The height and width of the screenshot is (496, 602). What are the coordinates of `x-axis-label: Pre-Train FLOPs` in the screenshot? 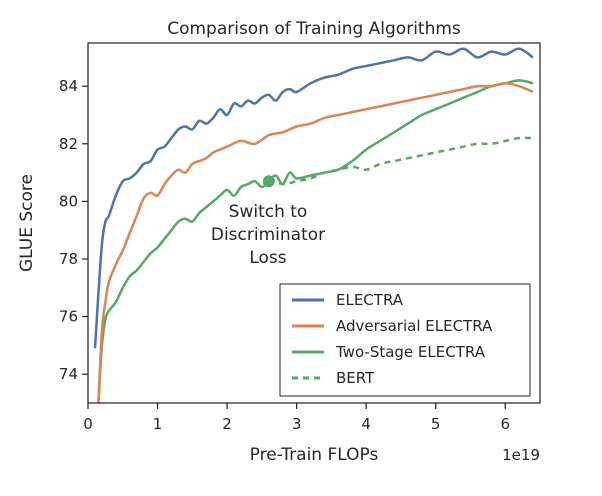 It's located at (314, 455).